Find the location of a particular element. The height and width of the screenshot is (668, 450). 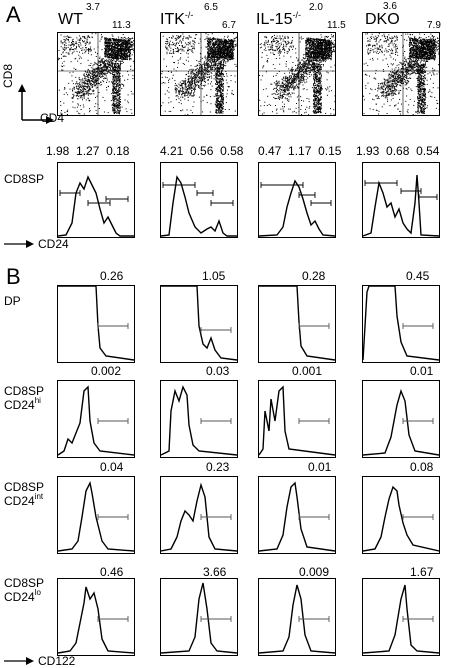

b-value-r1-c2: 0.001 is located at coordinates (307, 371).